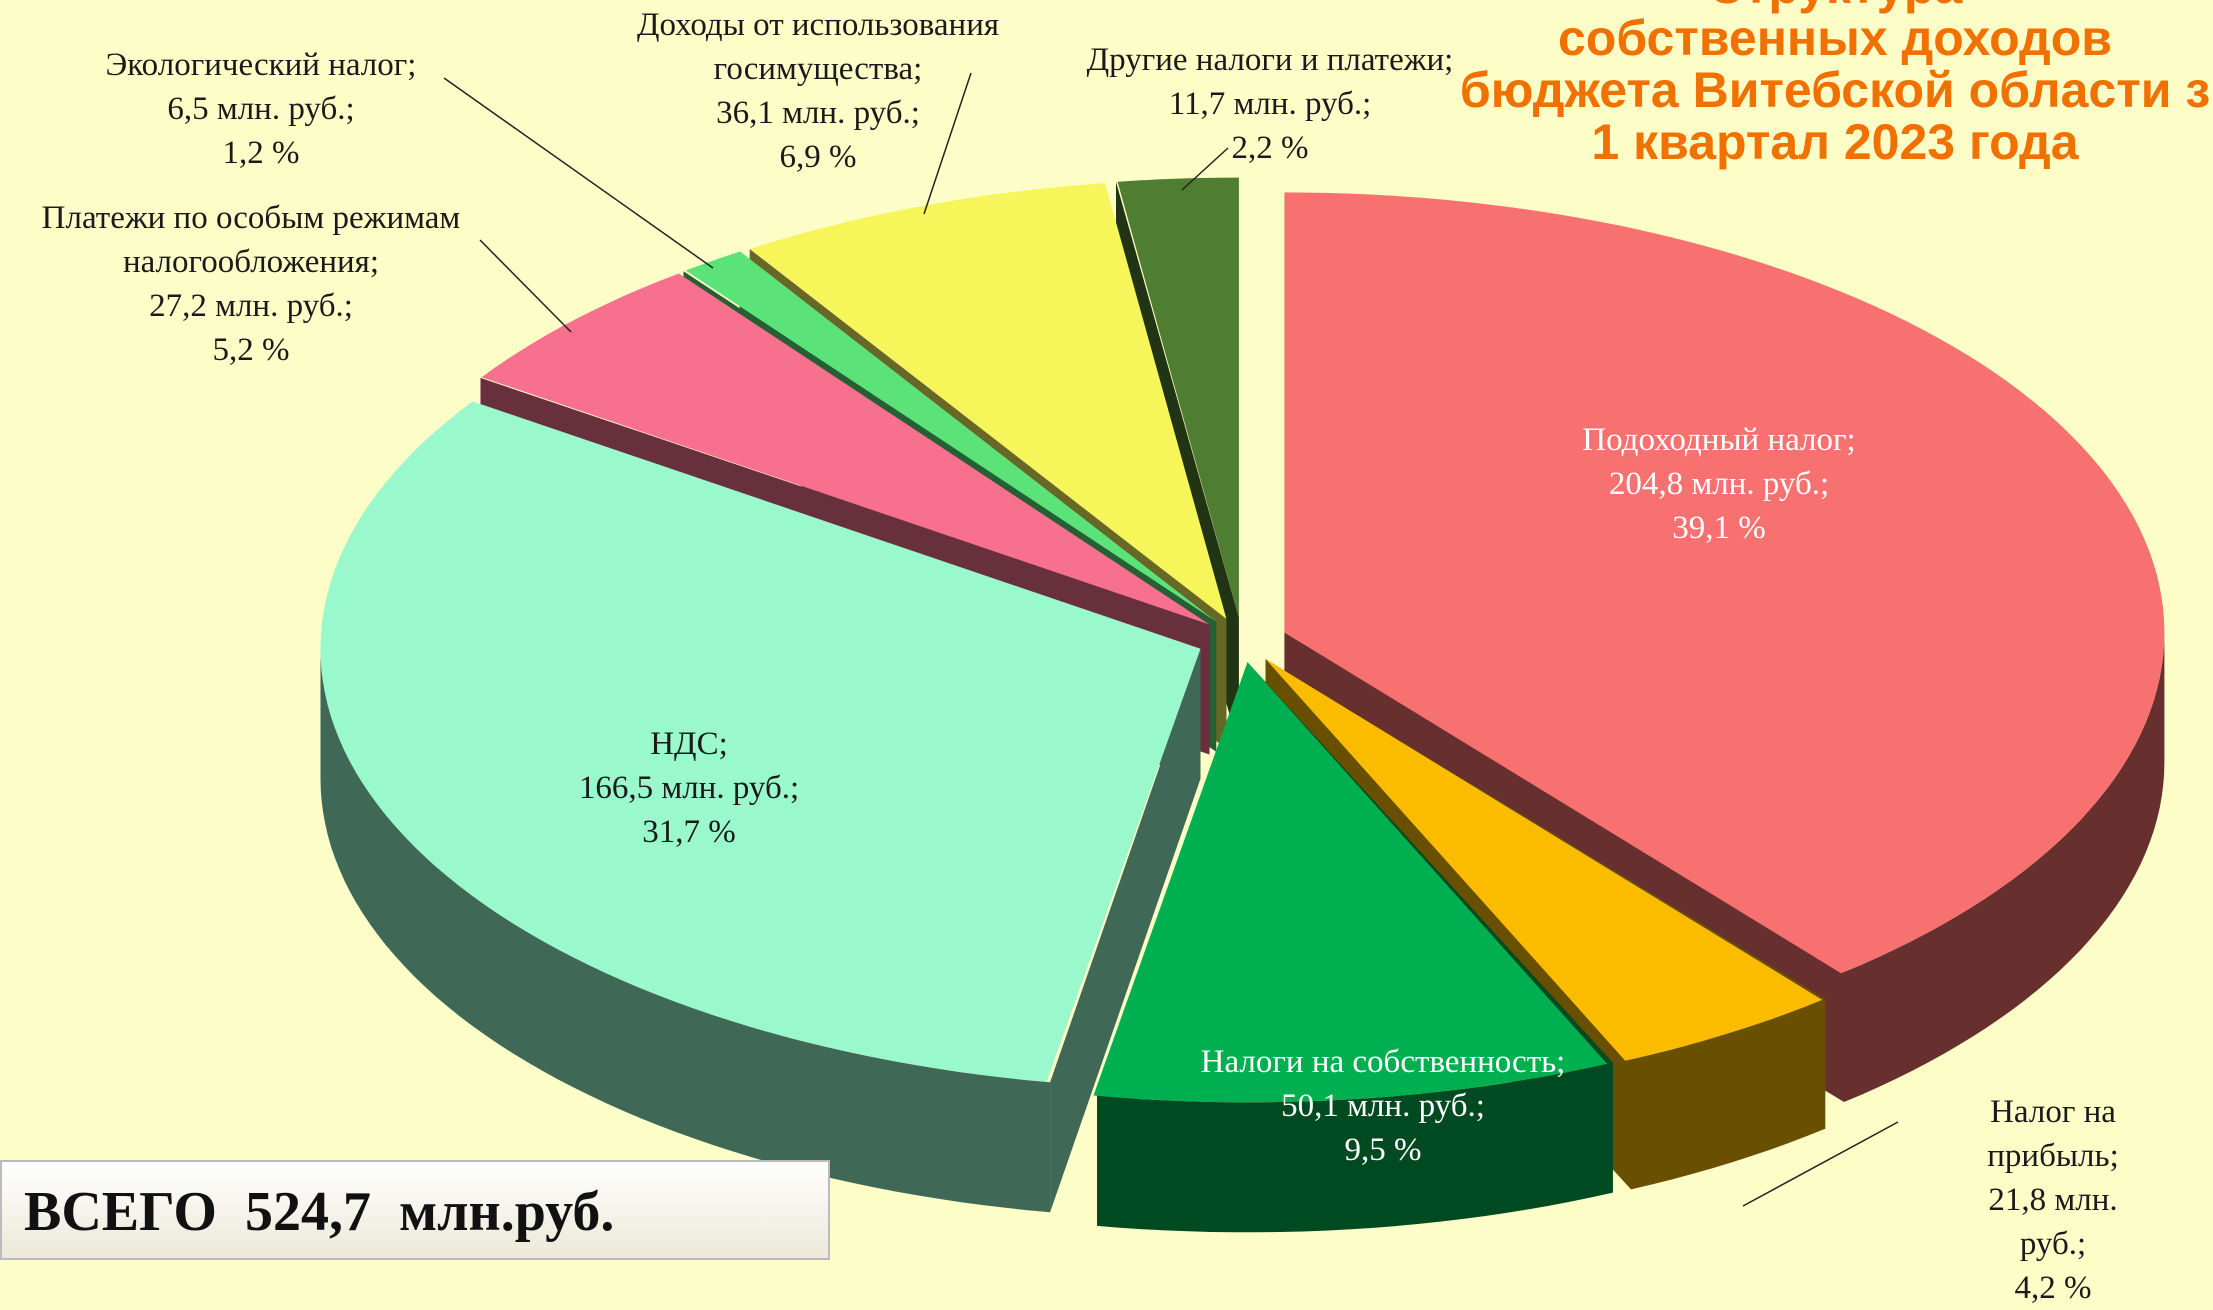 The image size is (2213, 1310). Describe the element at coordinates (2053, 1288) in the screenshot. I see `value-label: 4,2 %` at that location.